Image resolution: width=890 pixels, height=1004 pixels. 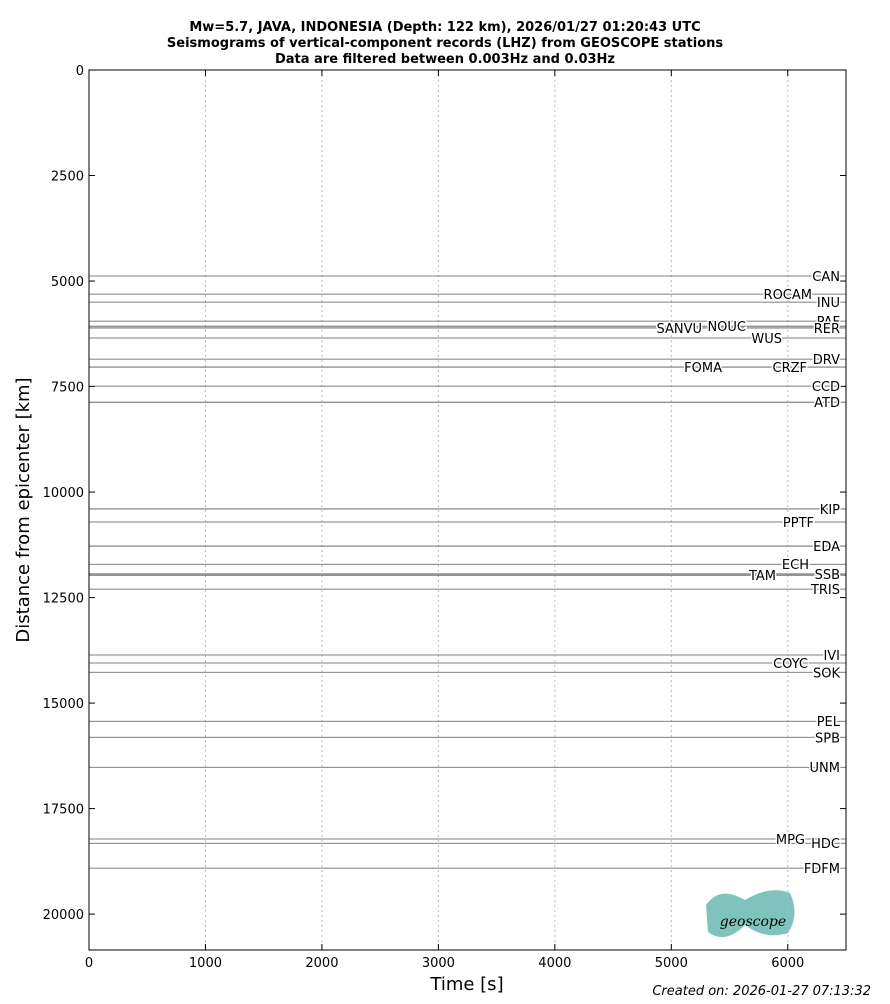 I want to click on x-tick-label: 5000, so click(x=671, y=963).